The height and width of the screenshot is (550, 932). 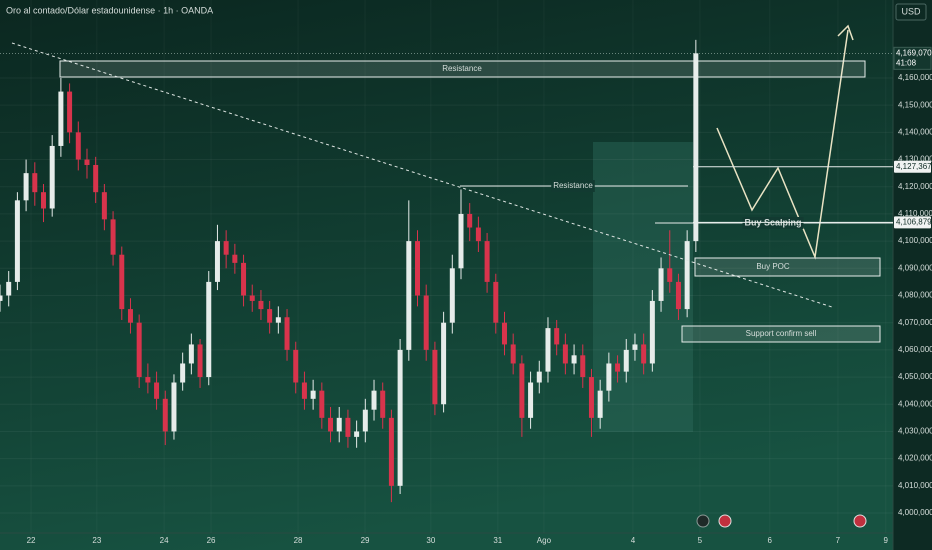 I want to click on y-tick-label: 4,060,000, so click(x=915, y=349).